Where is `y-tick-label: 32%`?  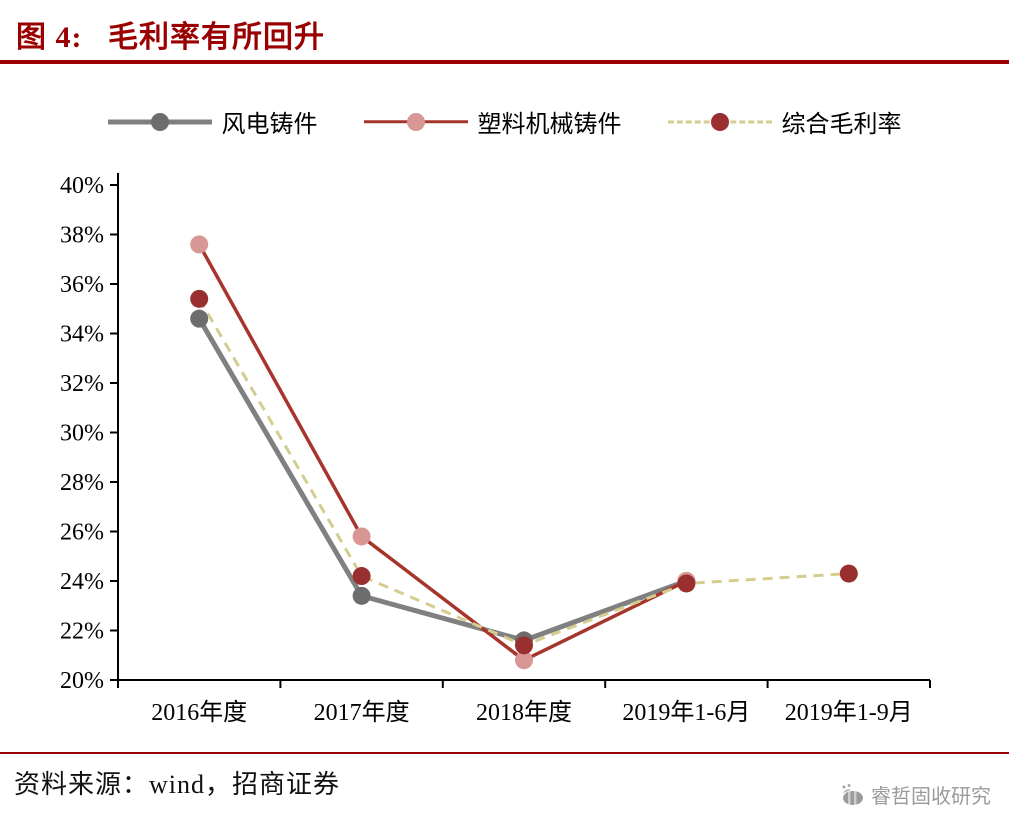
y-tick-label: 32% is located at coordinates (82, 384).